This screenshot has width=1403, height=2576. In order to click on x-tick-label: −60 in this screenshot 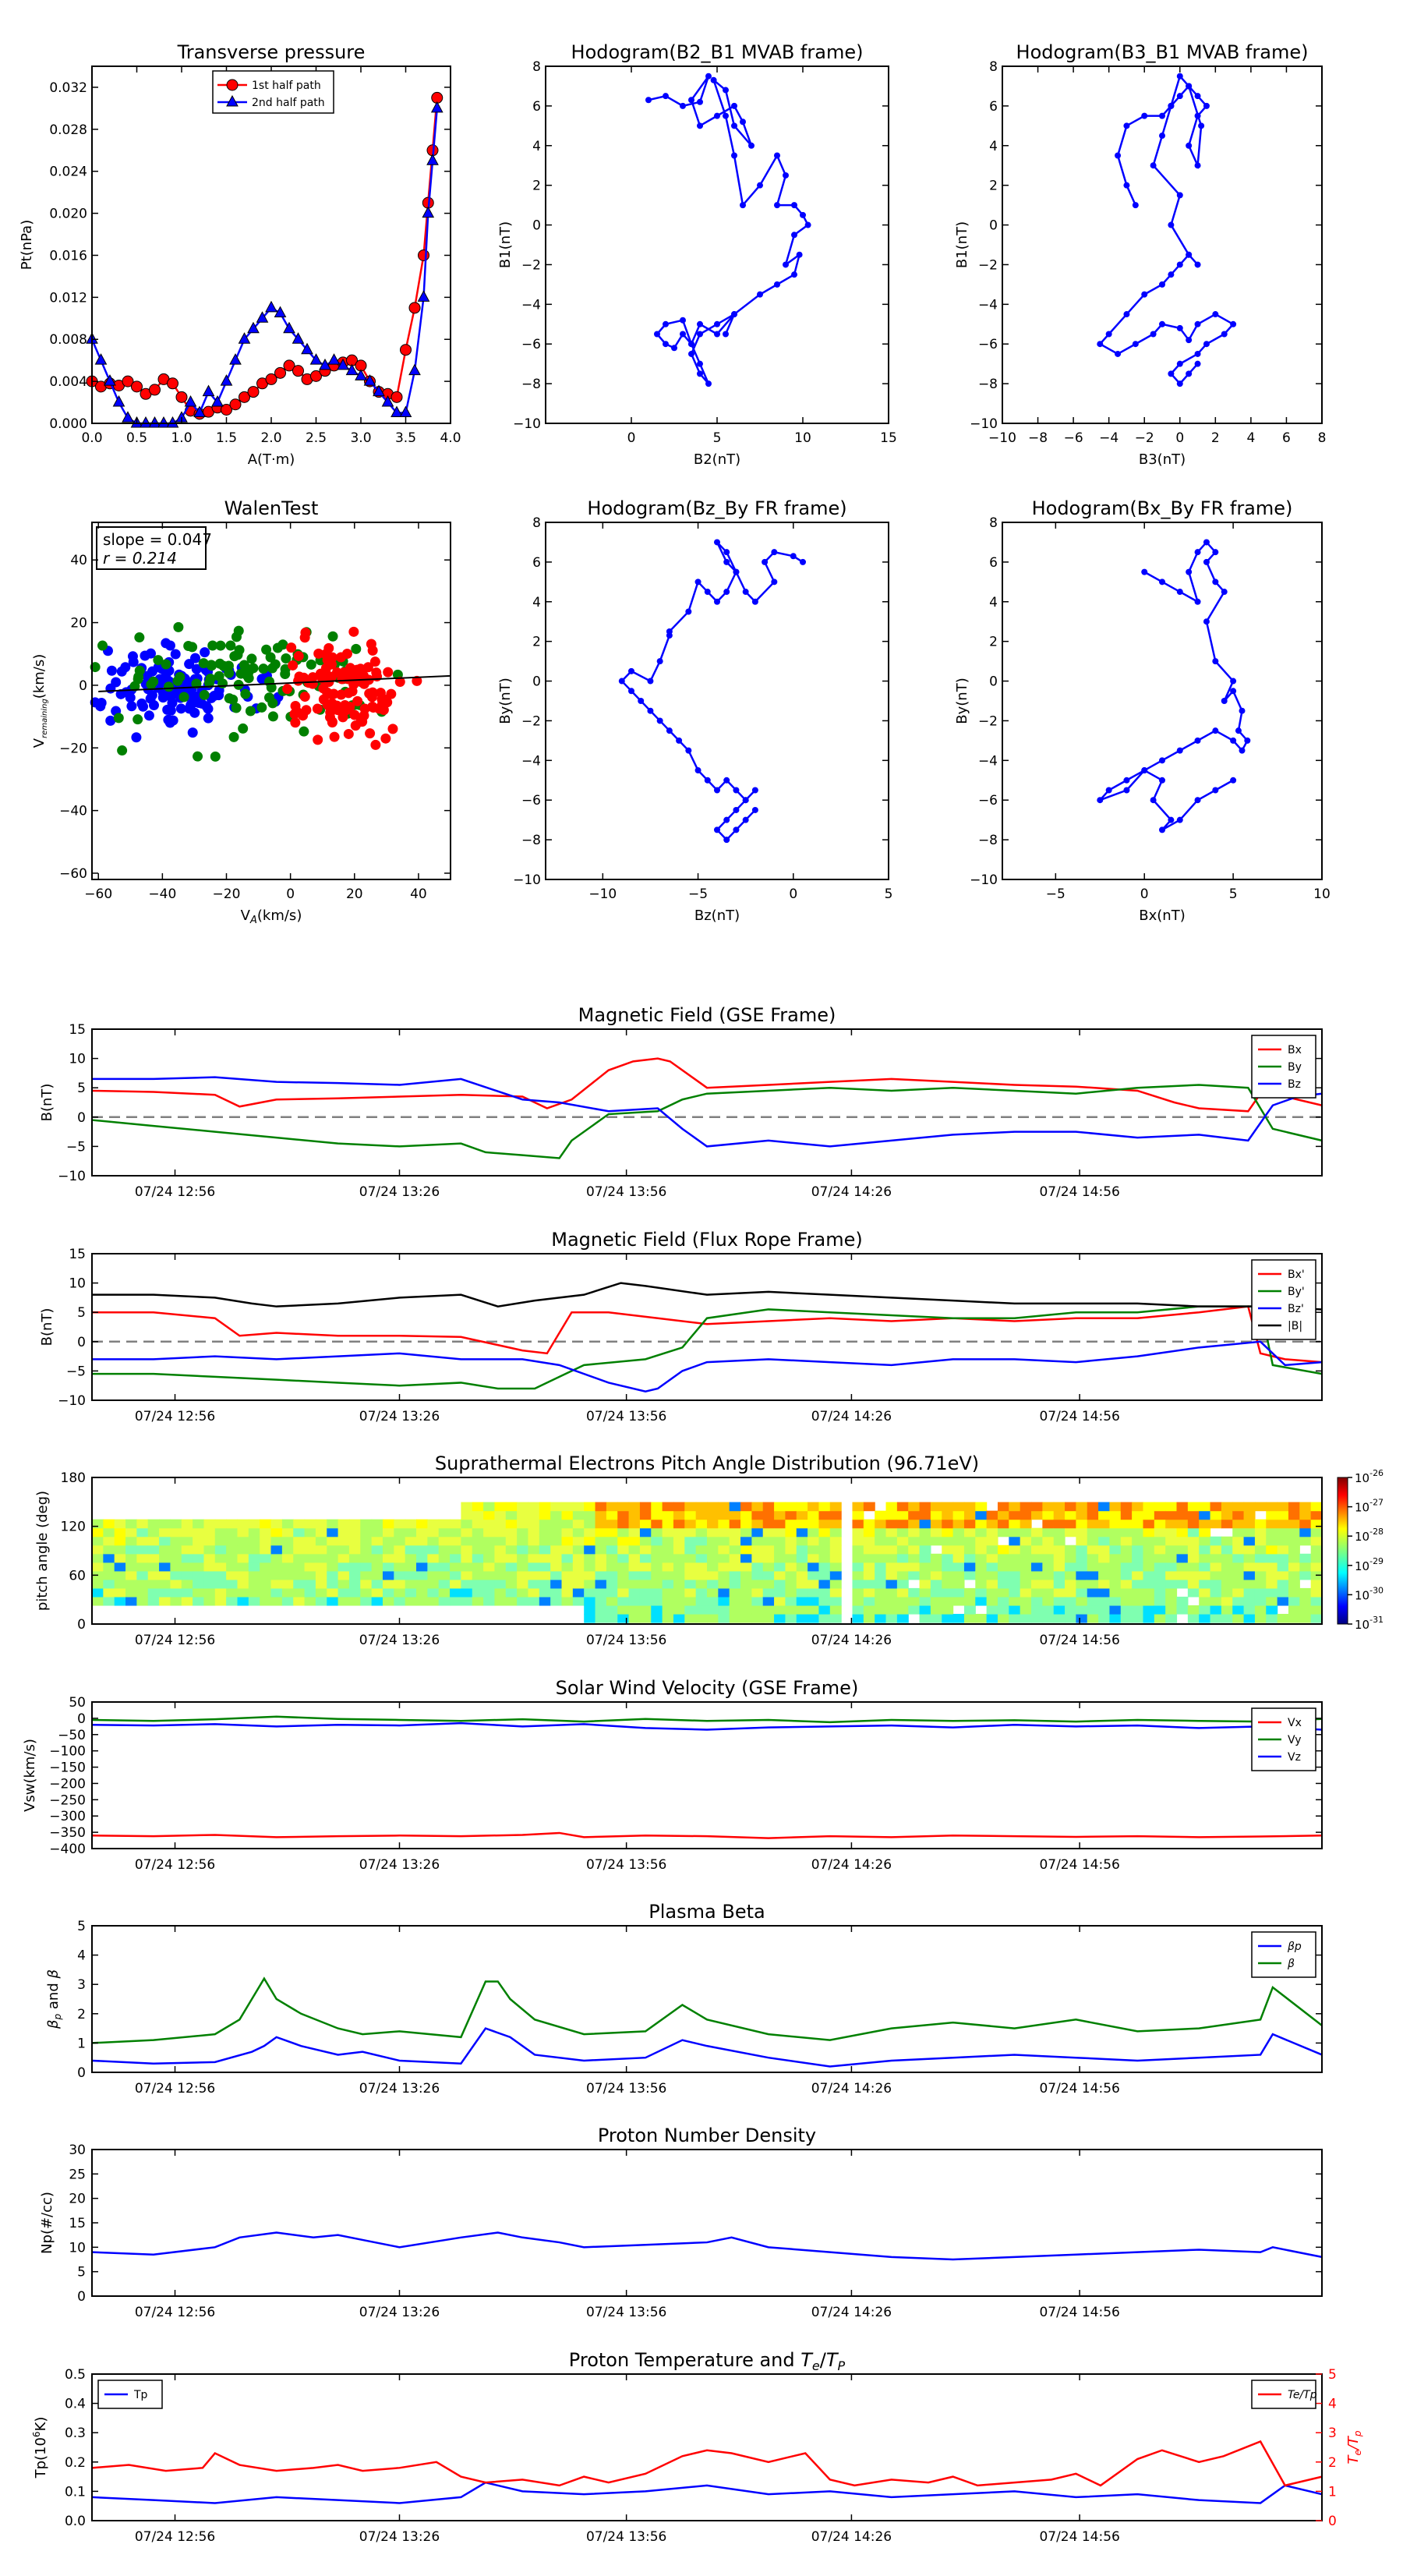, I will do `click(98, 894)`.